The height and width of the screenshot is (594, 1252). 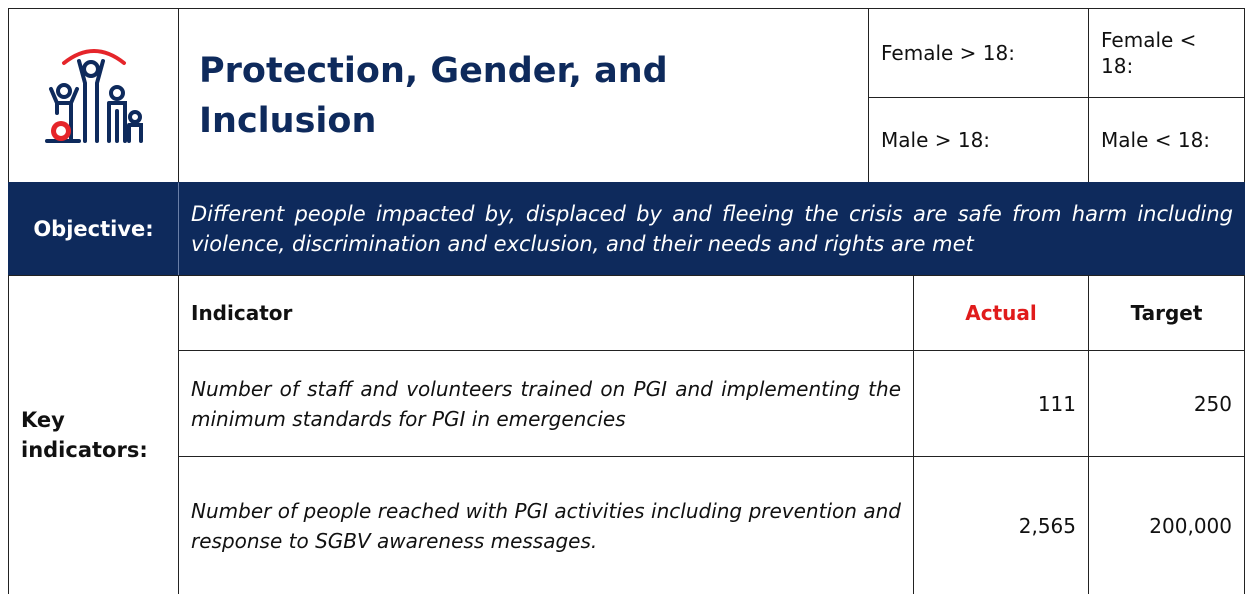 What do you see at coordinates (1166, 403) in the screenshot?
I see `target-value: 250` at bounding box center [1166, 403].